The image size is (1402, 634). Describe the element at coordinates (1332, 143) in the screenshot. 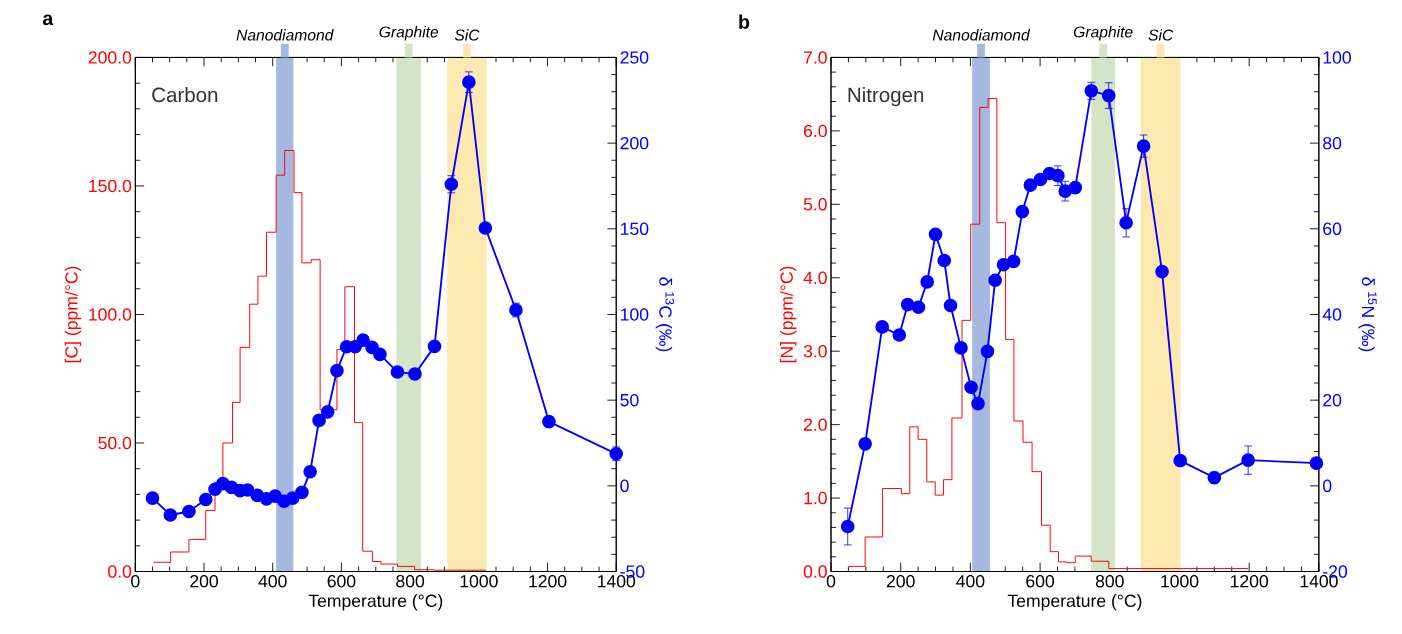

I see `y2-tick-label: 80` at that location.